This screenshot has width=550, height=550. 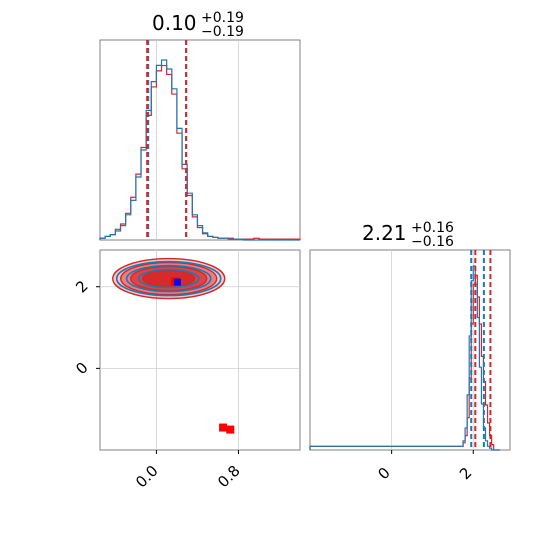 What do you see at coordinates (222, 18) in the screenshot?
I see `title-param1-plus: +0.19` at bounding box center [222, 18].